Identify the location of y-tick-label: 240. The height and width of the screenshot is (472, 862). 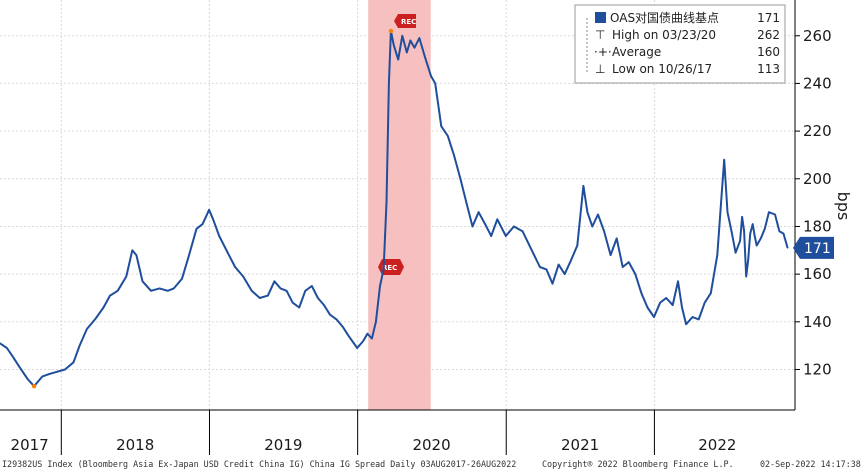
(817, 83).